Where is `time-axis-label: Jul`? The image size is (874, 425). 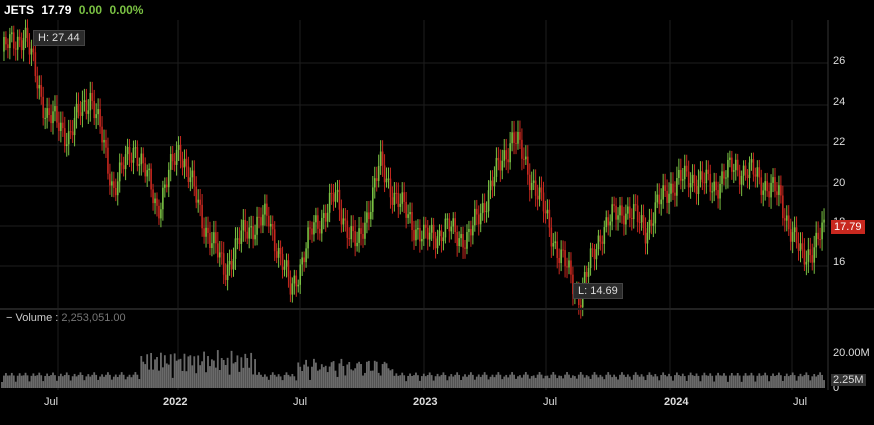 time-axis-label: Jul is located at coordinates (300, 402).